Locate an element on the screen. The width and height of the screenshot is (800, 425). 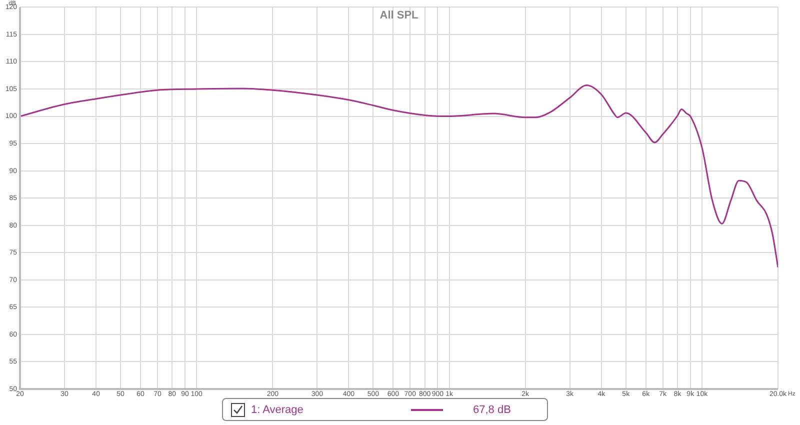
text: 1: Average is located at coordinates (277, 410).